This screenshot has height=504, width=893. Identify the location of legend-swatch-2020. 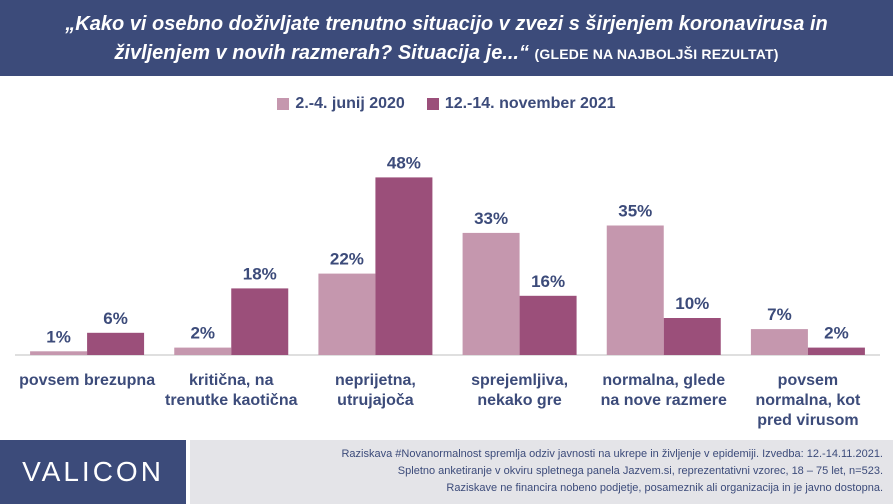
(283, 104).